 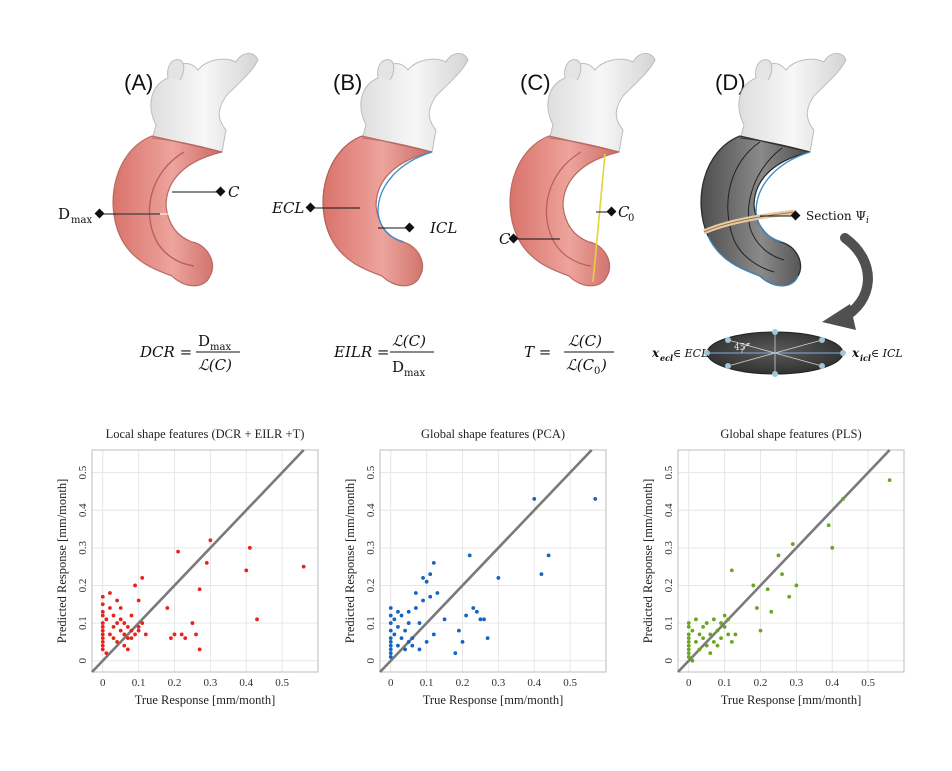 I want to click on formula-eilr: EILR = ℒ(C) D max, so click(x=383, y=355).